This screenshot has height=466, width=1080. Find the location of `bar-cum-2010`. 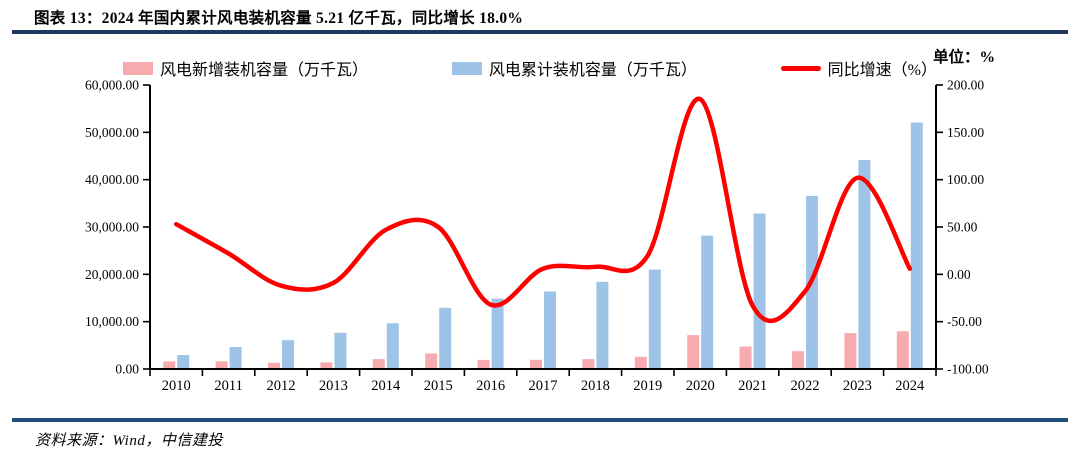

bar-cum-2010 is located at coordinates (183, 362).